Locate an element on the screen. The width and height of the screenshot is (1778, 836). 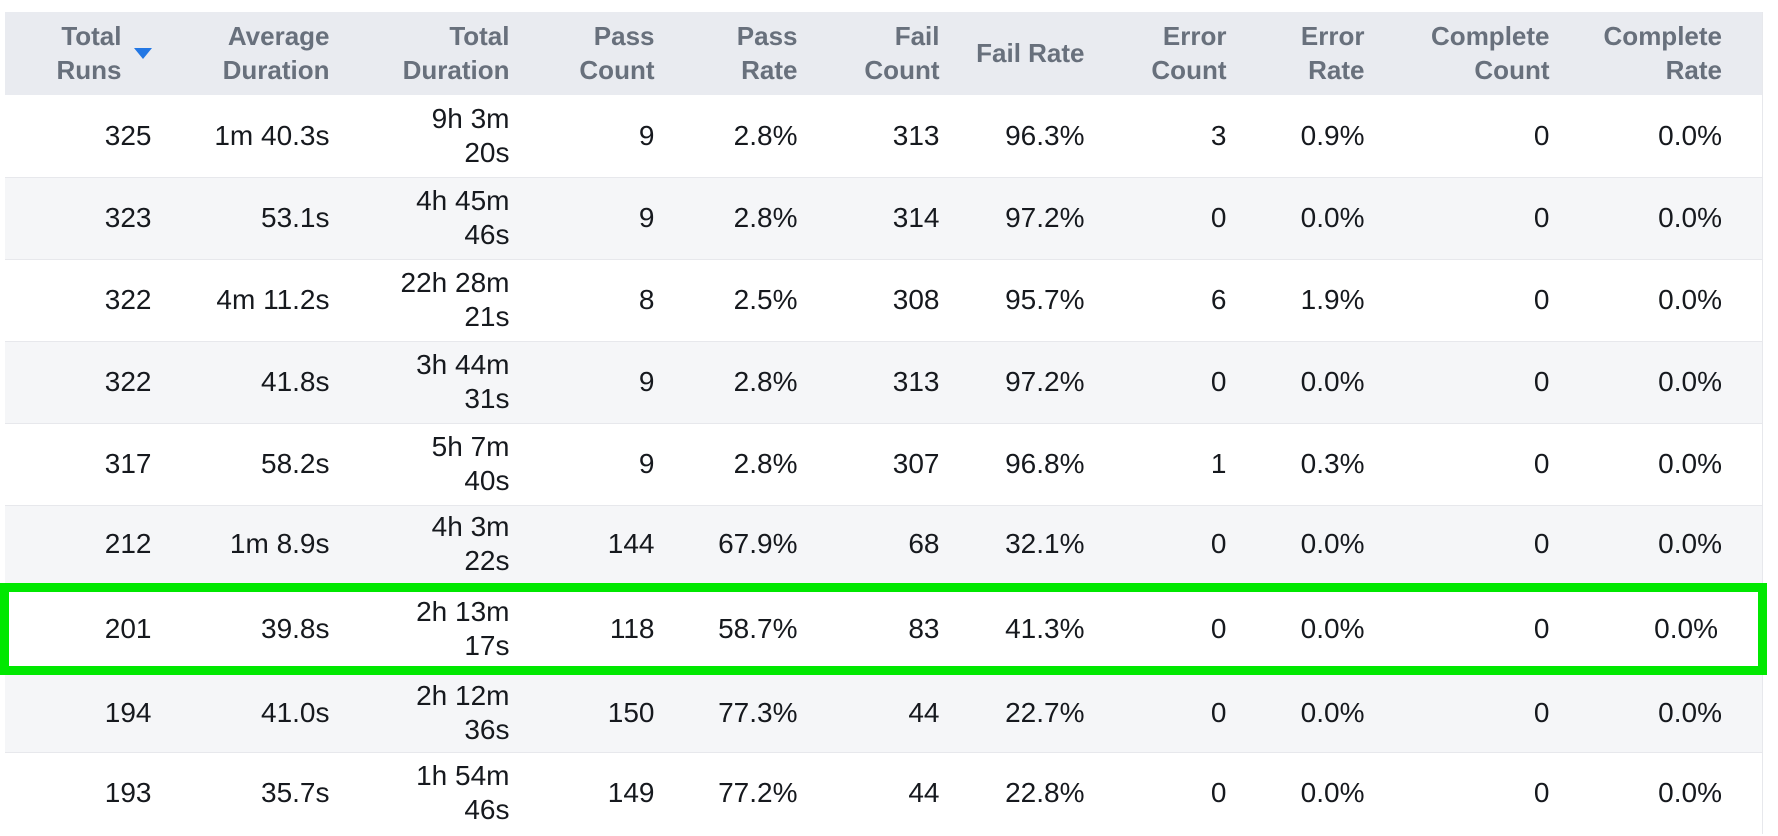
cell-pass-rate: 58.7% is located at coordinates (750, 628).